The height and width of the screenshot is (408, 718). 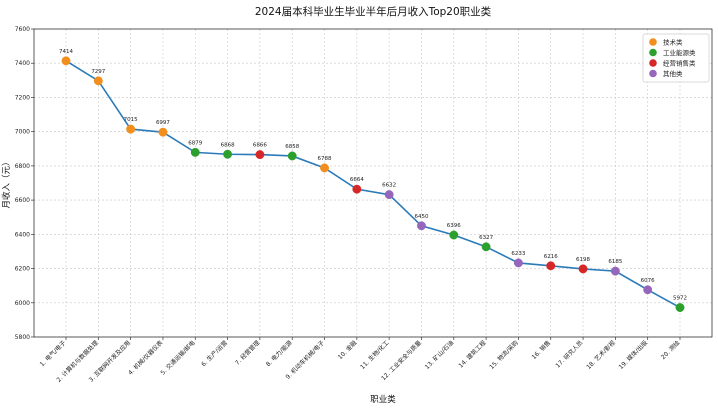 I want to click on y-tick-label: 7200, so click(x=22, y=97).